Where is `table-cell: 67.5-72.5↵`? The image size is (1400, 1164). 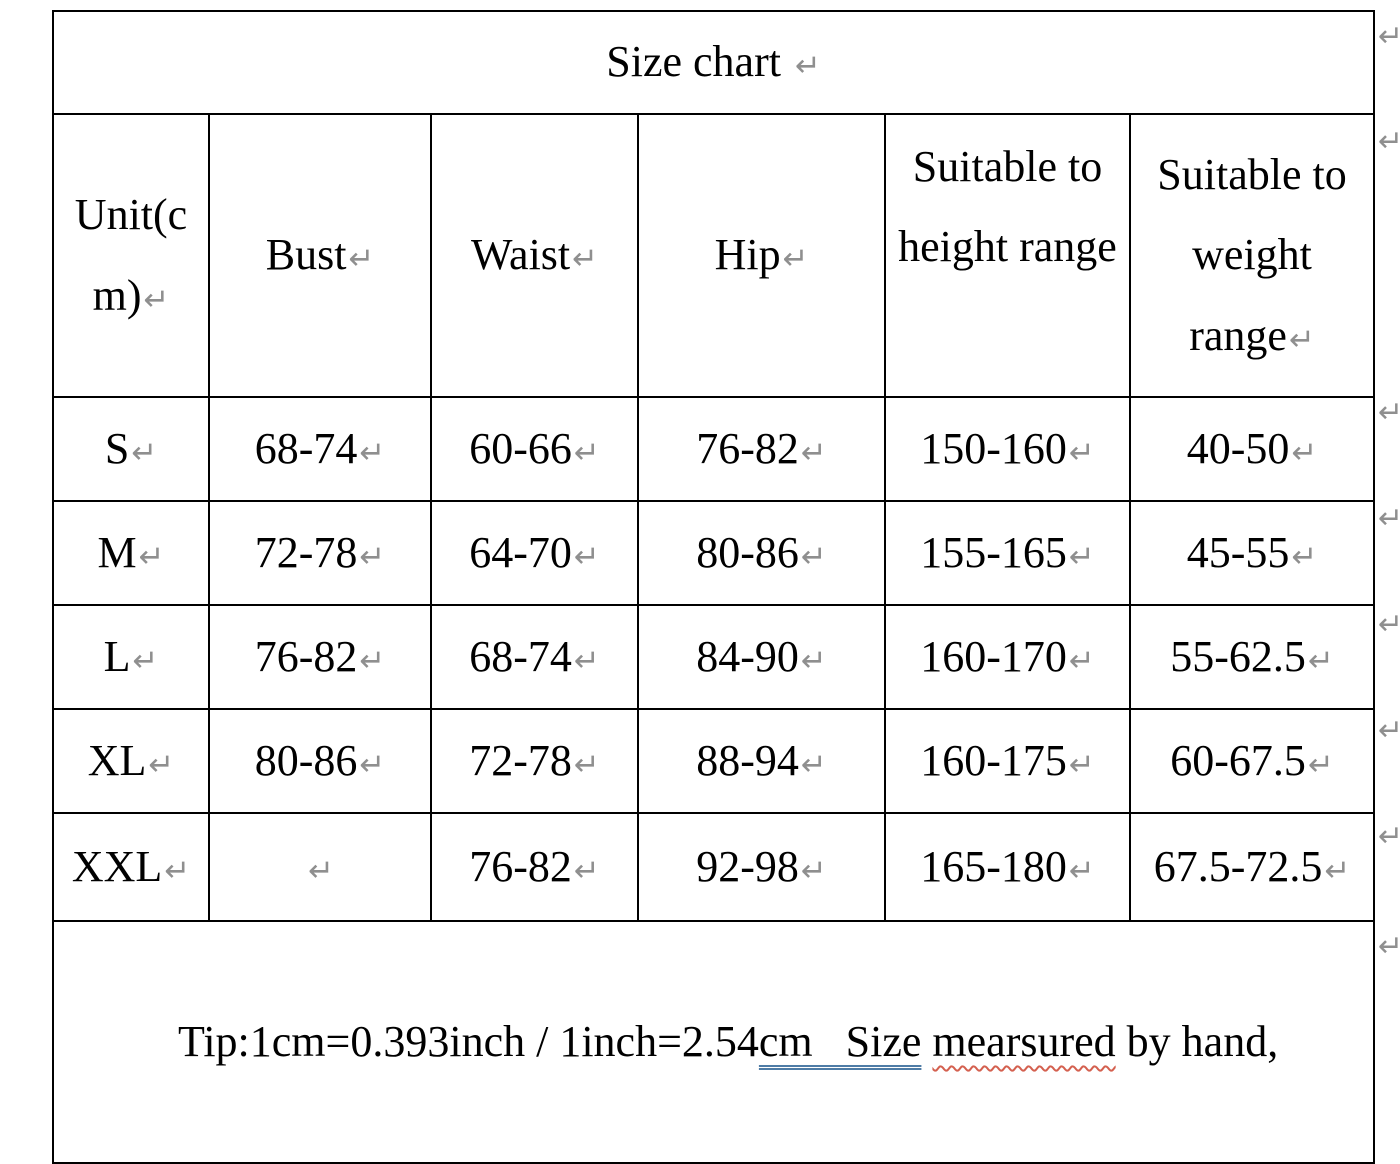 table-cell: 67.5-72.5↵ is located at coordinates (1252, 867).